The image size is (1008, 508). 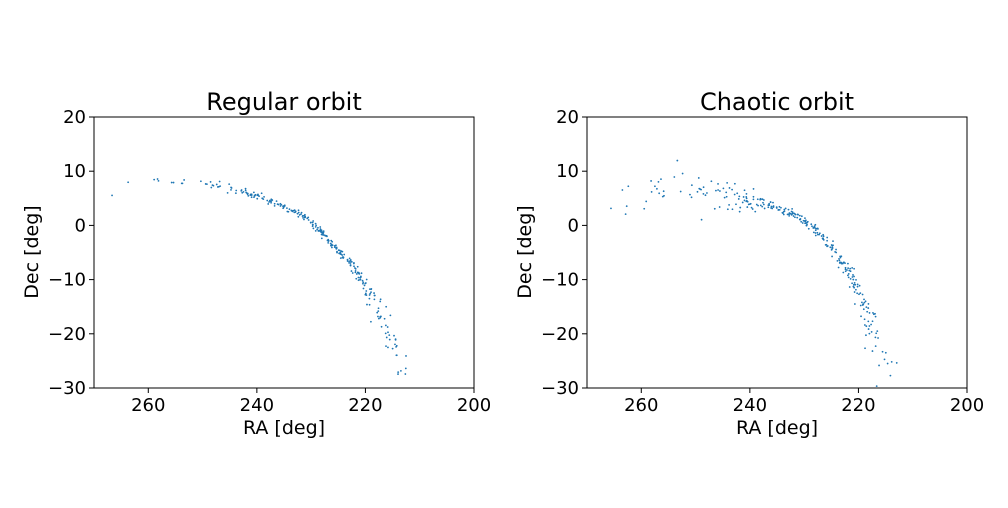 I want to click on y-tick-label: 10, so click(x=567, y=171).